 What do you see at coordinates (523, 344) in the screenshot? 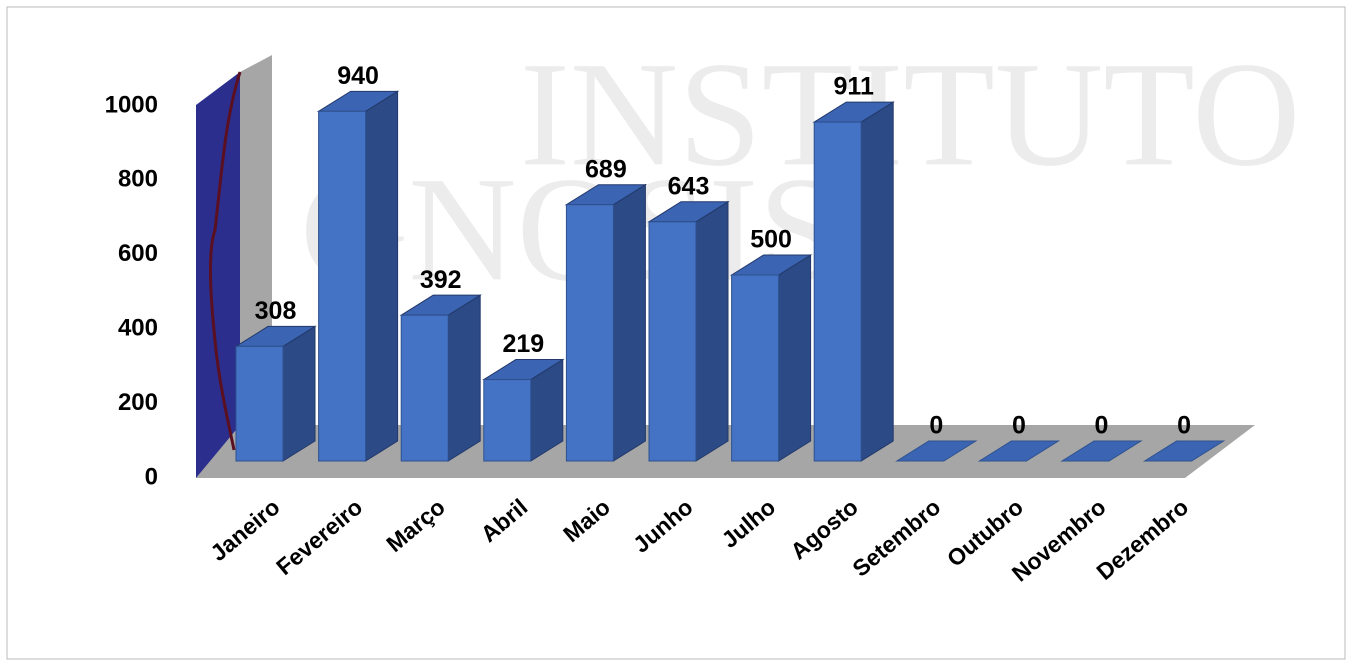
I see `value-label: 219` at bounding box center [523, 344].